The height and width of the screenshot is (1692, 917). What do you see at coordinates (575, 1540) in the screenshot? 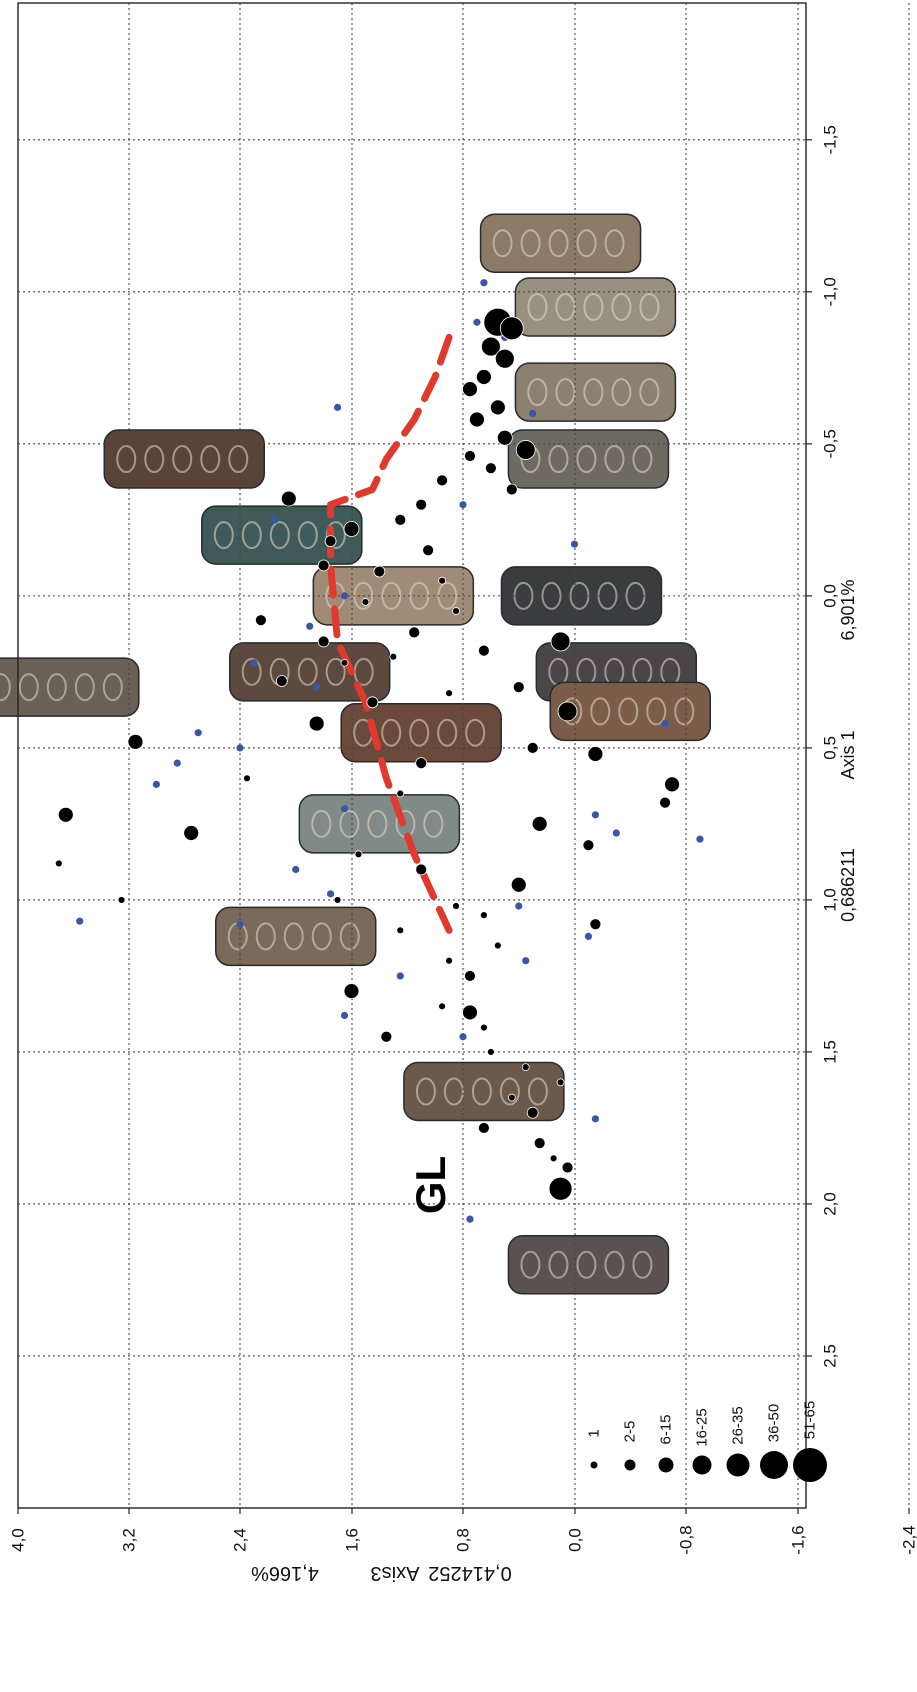
I see `y-axis-tick-label: 0,0` at bounding box center [575, 1540].